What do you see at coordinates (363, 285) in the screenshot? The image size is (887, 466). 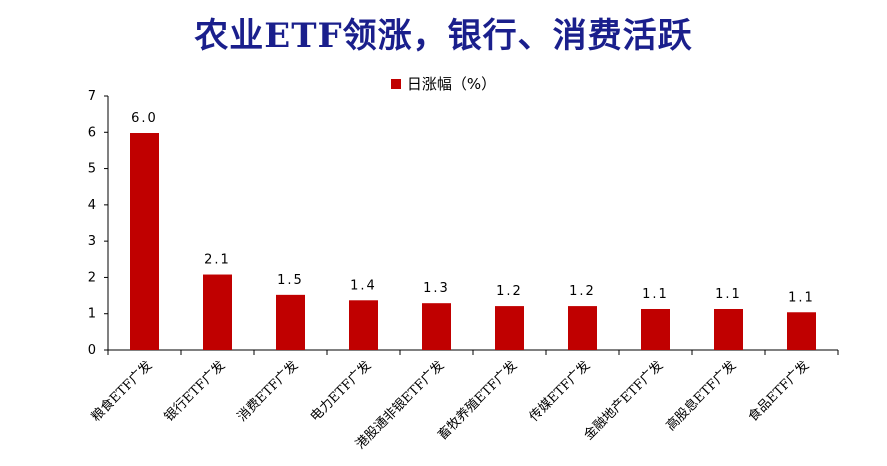 I see `data-label: 1.4` at bounding box center [363, 285].